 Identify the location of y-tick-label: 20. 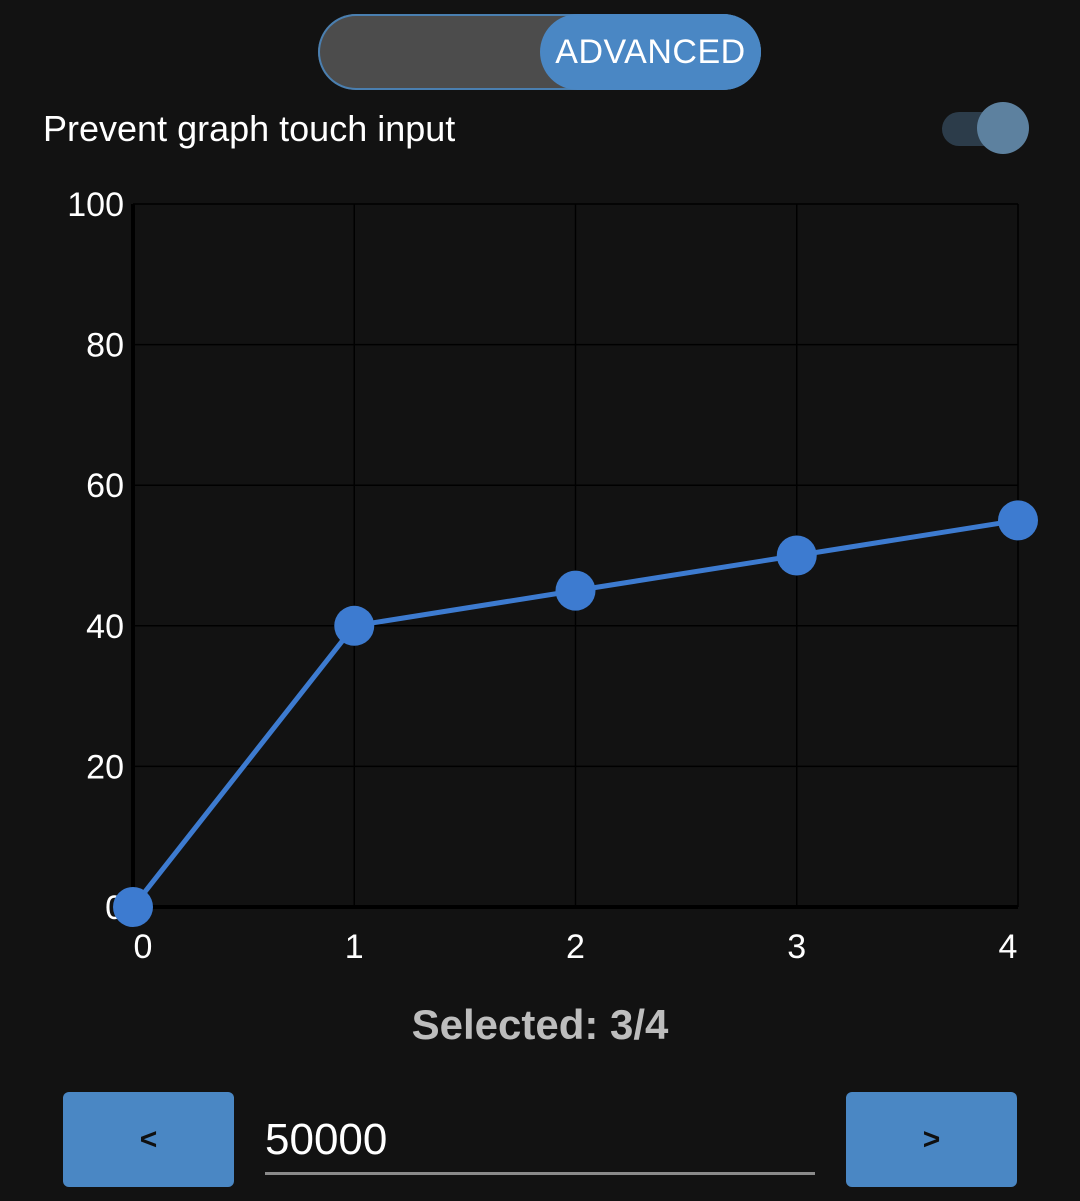
(105, 767).